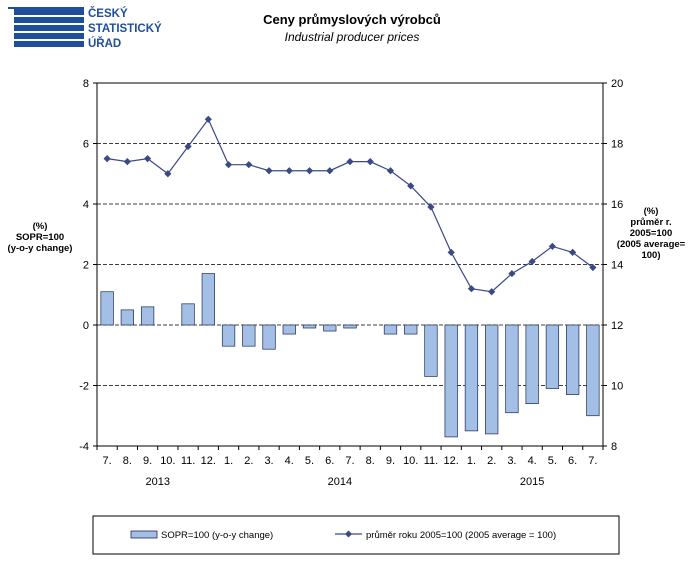  What do you see at coordinates (40, 248) in the screenshot?
I see `left-axis-label-line: (y-o-y change)` at bounding box center [40, 248].